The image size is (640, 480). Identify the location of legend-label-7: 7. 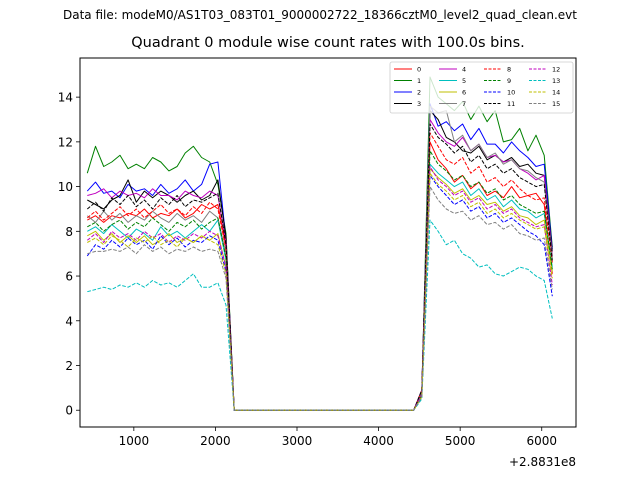
(464, 104).